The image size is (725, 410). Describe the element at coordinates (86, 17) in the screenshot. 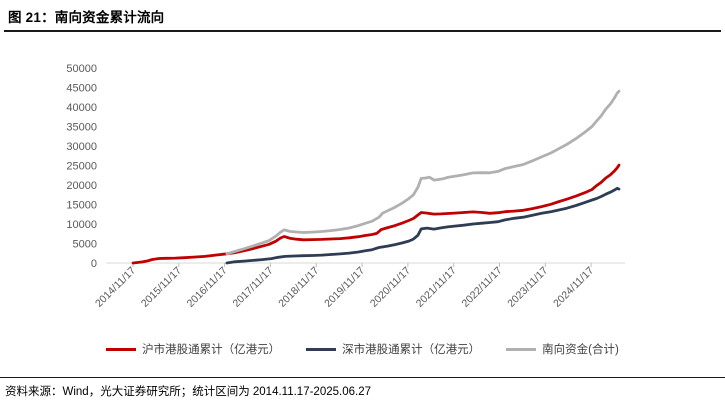

I see `figure-title: 图 21：南向资金累计流向` at that location.